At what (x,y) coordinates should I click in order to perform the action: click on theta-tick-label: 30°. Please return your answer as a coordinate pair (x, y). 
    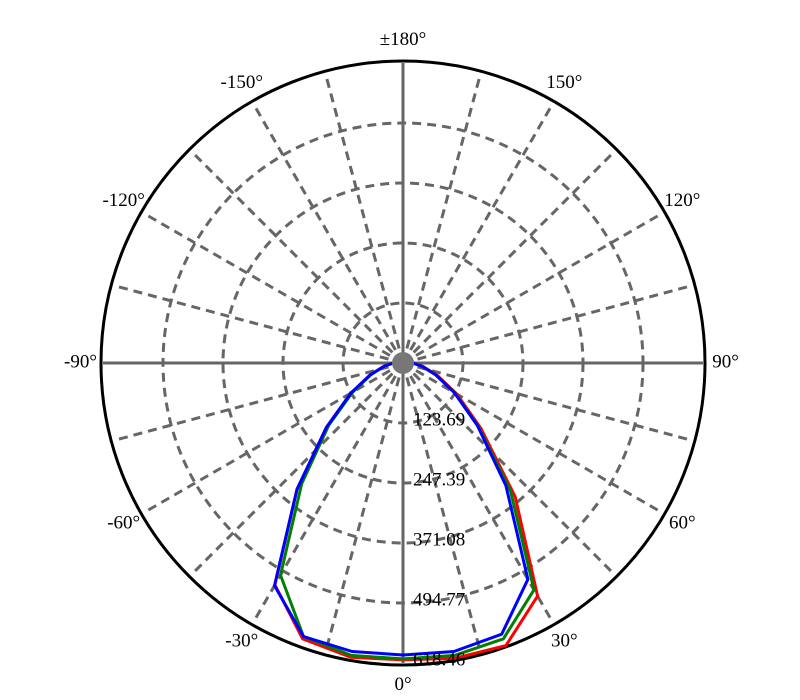
    Looking at the image, I should click on (564, 641).